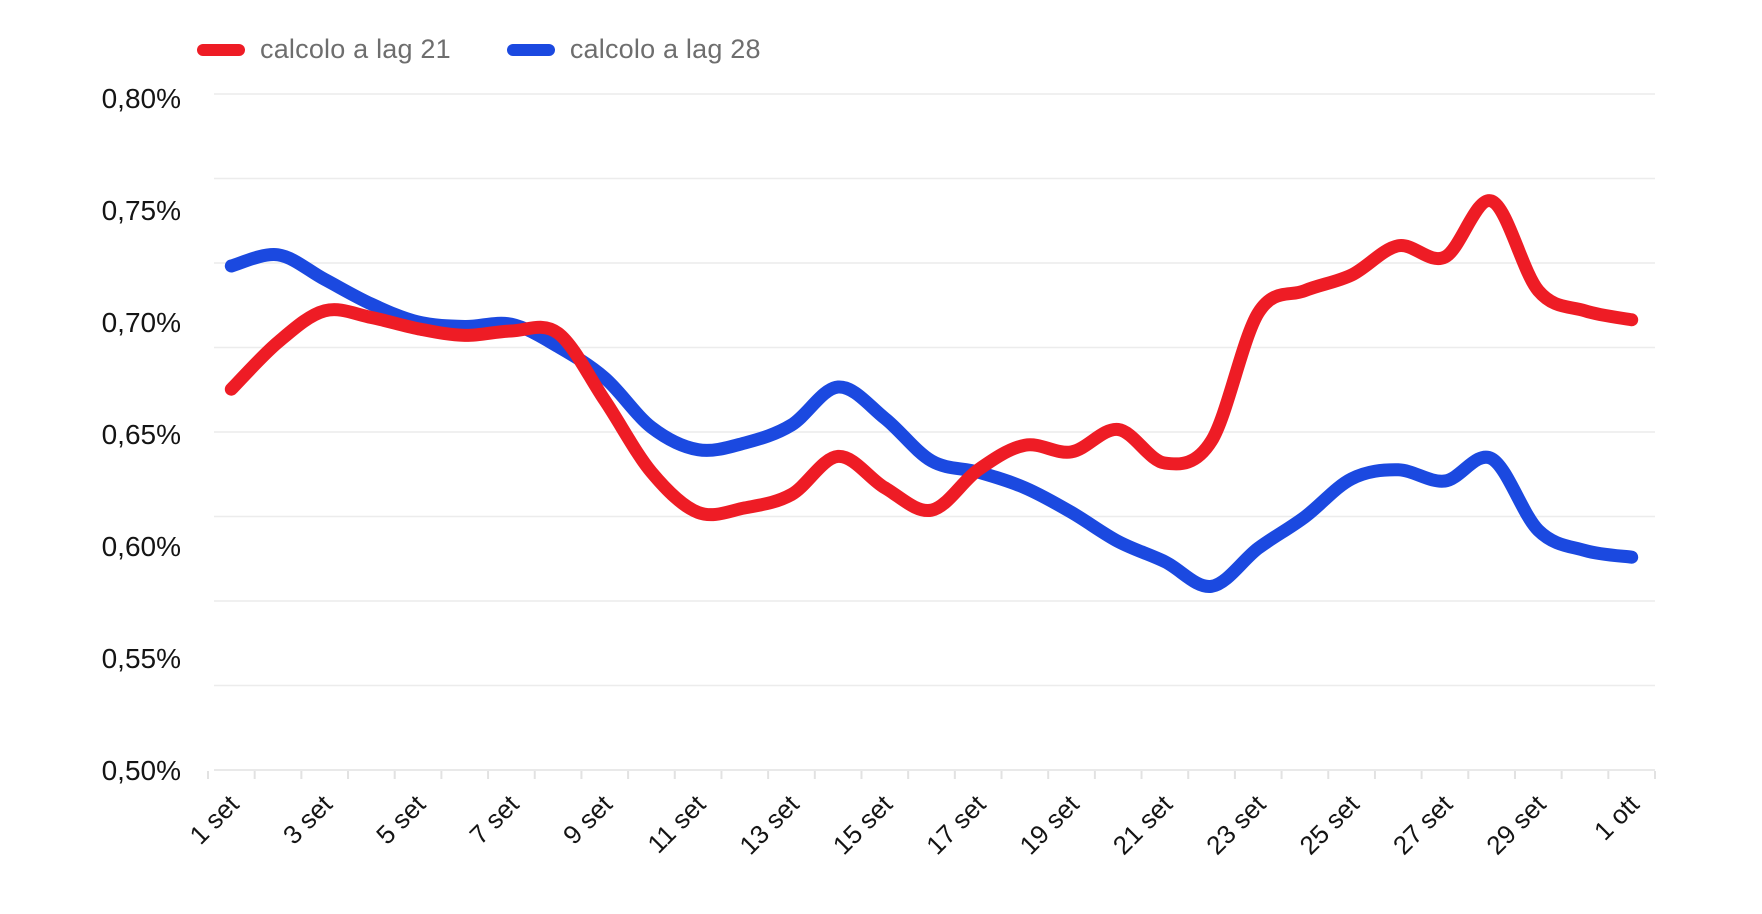 Image resolution: width=1762 pixels, height=914 pixels. What do you see at coordinates (141, 210) in the screenshot?
I see `y-axis-label: 0,75%` at bounding box center [141, 210].